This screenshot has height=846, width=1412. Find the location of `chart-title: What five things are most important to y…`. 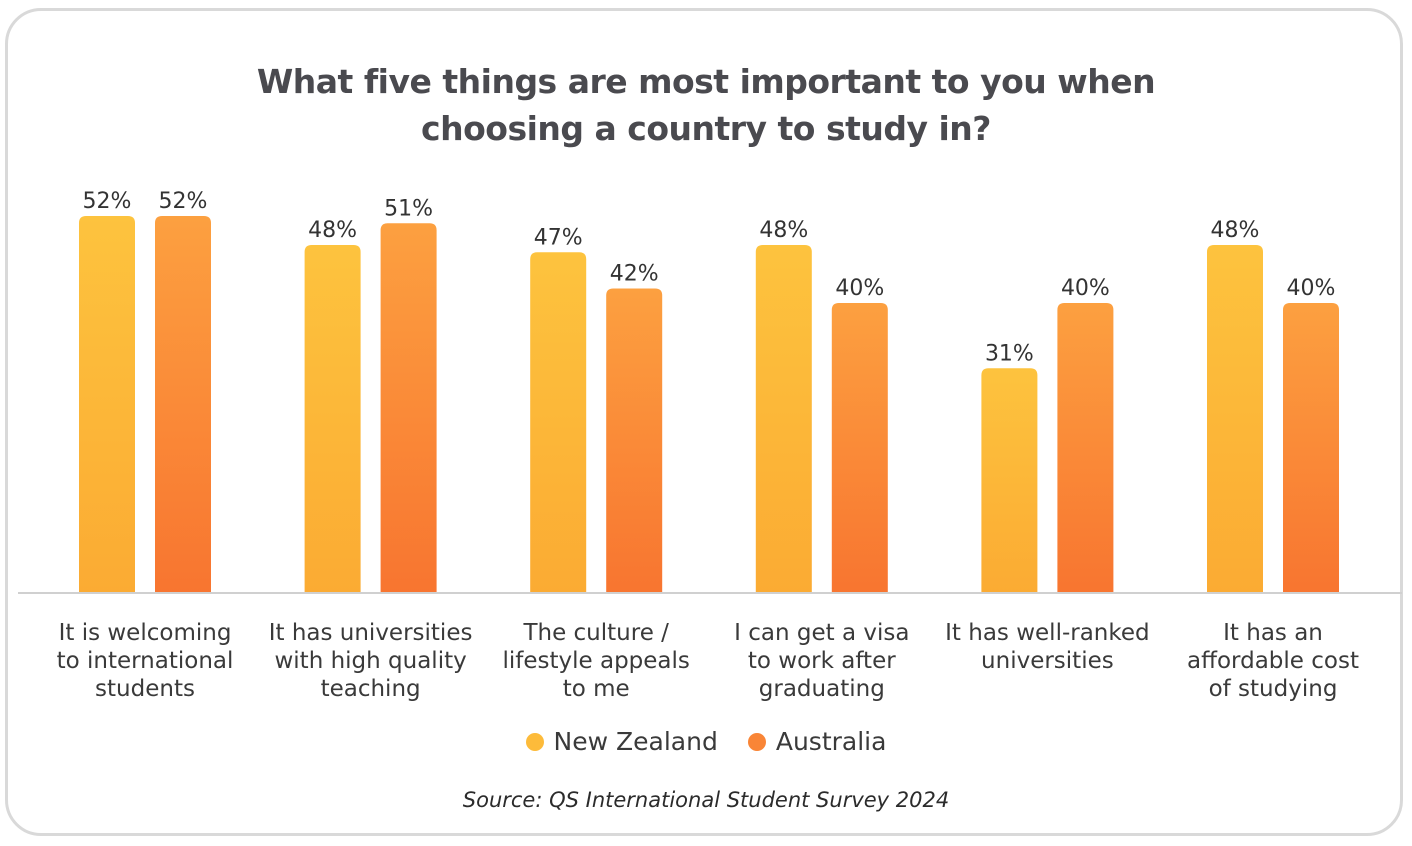

chart-title: What five things are most important to y… is located at coordinates (706, 105).